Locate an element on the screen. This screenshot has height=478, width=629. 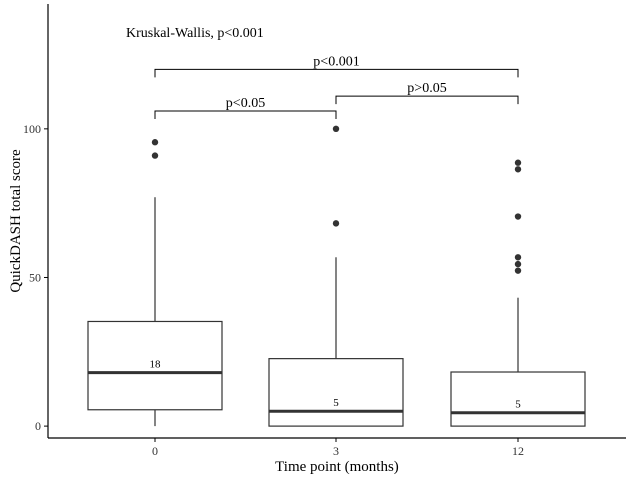
bracket-0-12: p<0.001 is located at coordinates (336, 66).